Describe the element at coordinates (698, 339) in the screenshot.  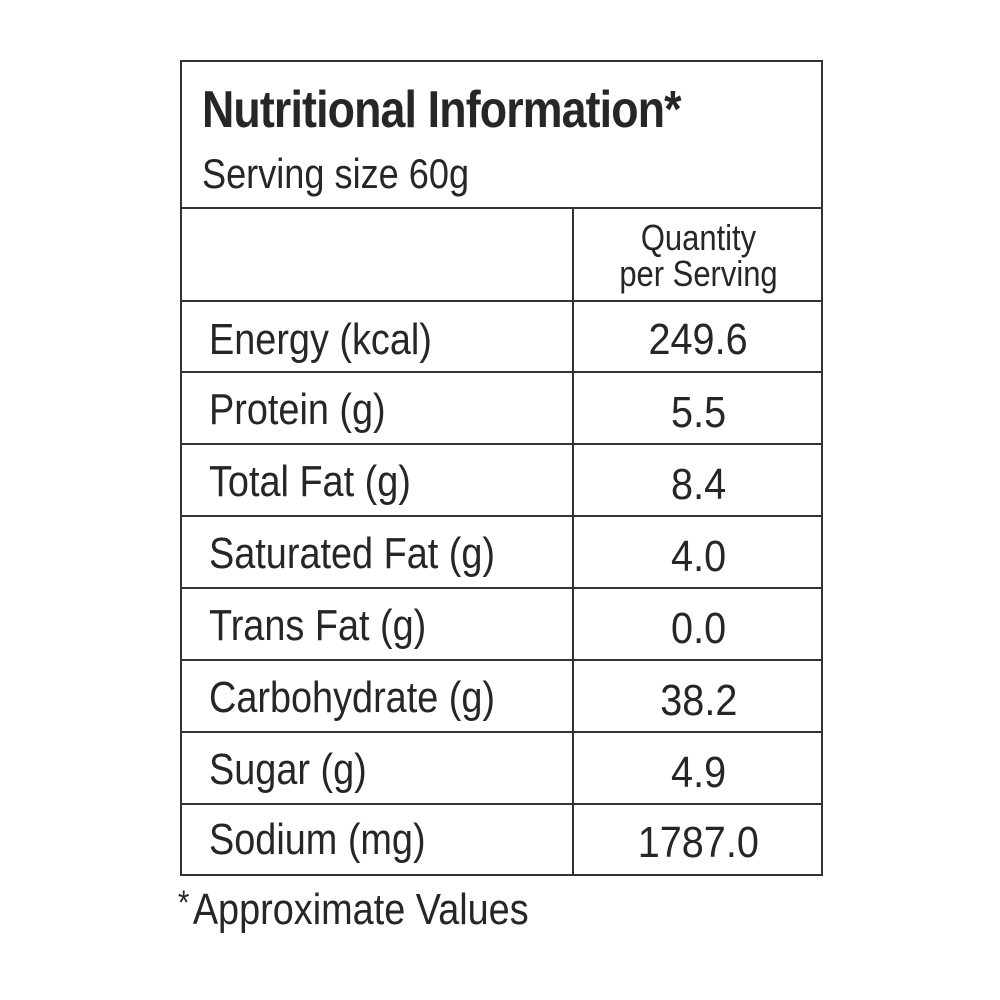
I see `row-value-energy: 249.6` at that location.